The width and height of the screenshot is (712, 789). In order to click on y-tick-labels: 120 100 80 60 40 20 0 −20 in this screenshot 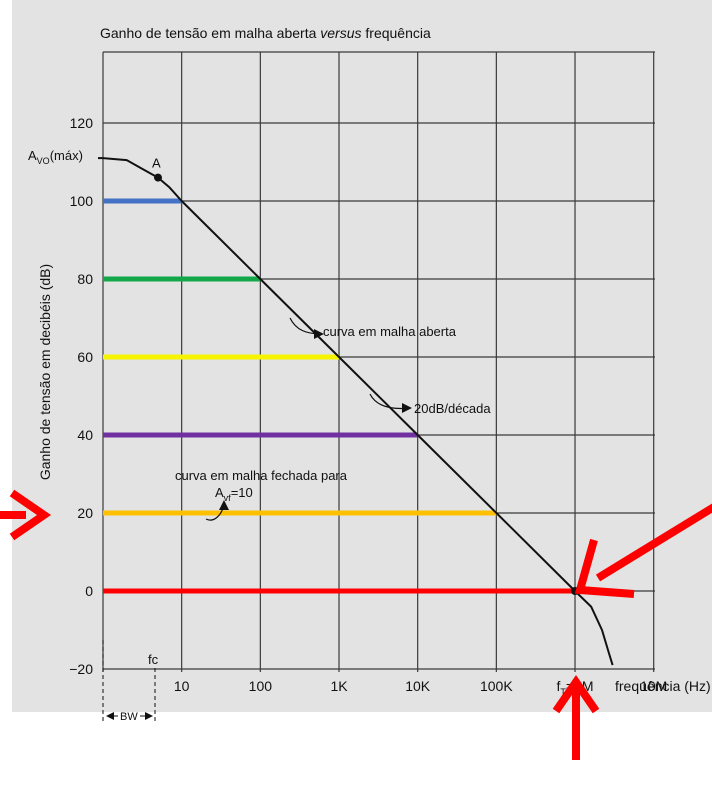, I will do `click(81, 396)`.